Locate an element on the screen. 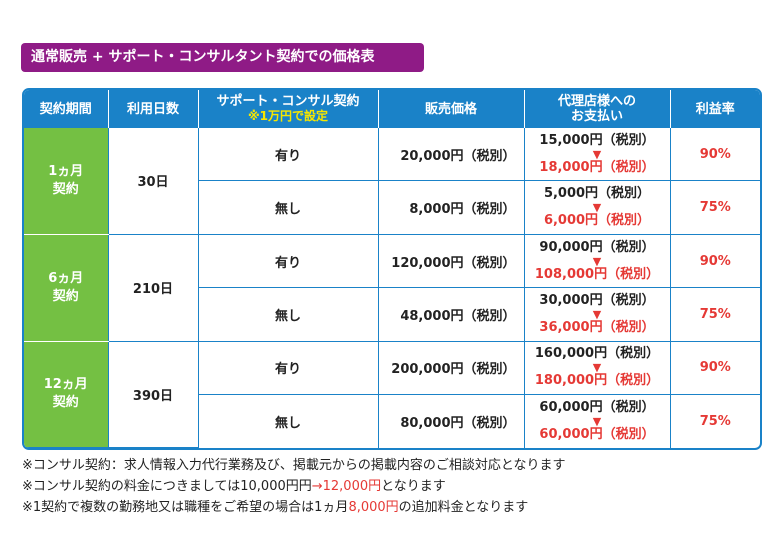 This screenshot has height=560, width=784. price-cell: 200,000円（税別） is located at coordinates (451, 368).